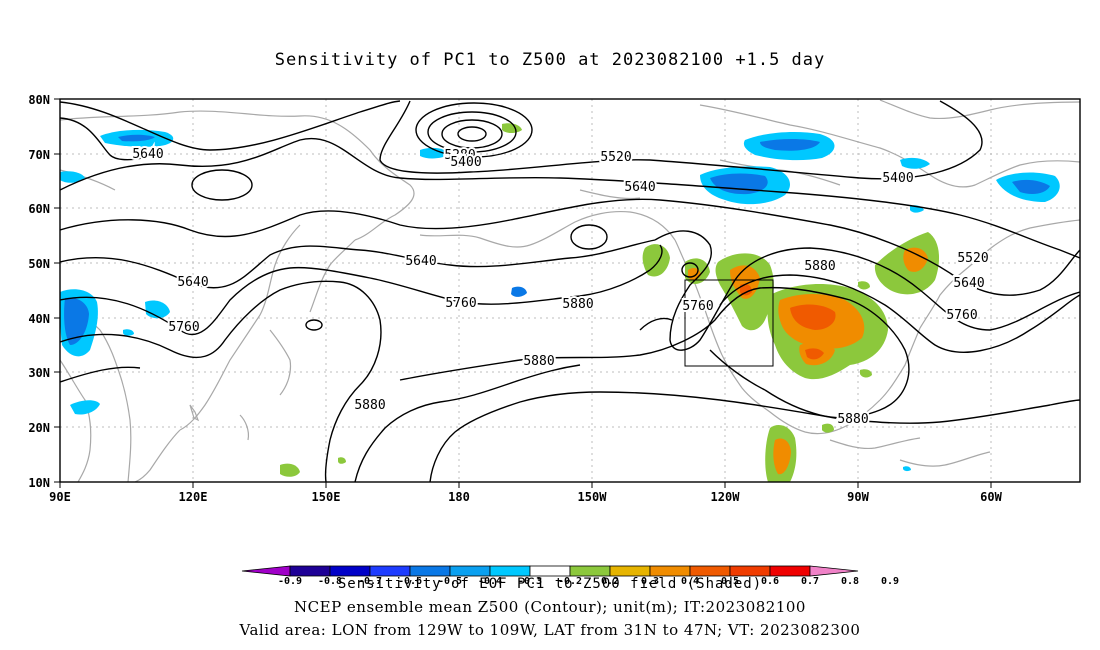 The image size is (1100, 650). Describe the element at coordinates (690, 581) in the screenshot. I see `colorbar-label: 0.4` at that location.